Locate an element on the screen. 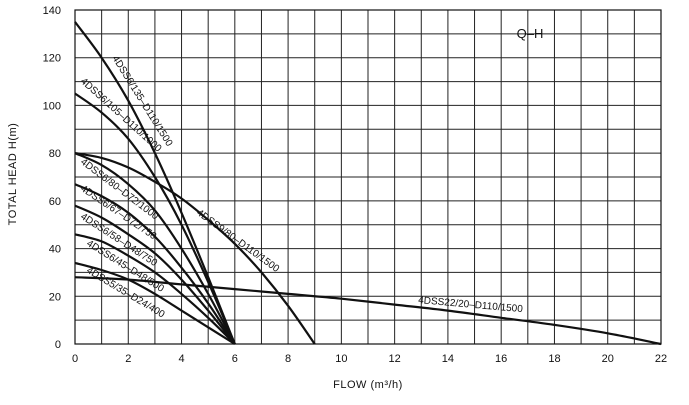  y-tick-label: 0 is located at coordinates (58, 345).